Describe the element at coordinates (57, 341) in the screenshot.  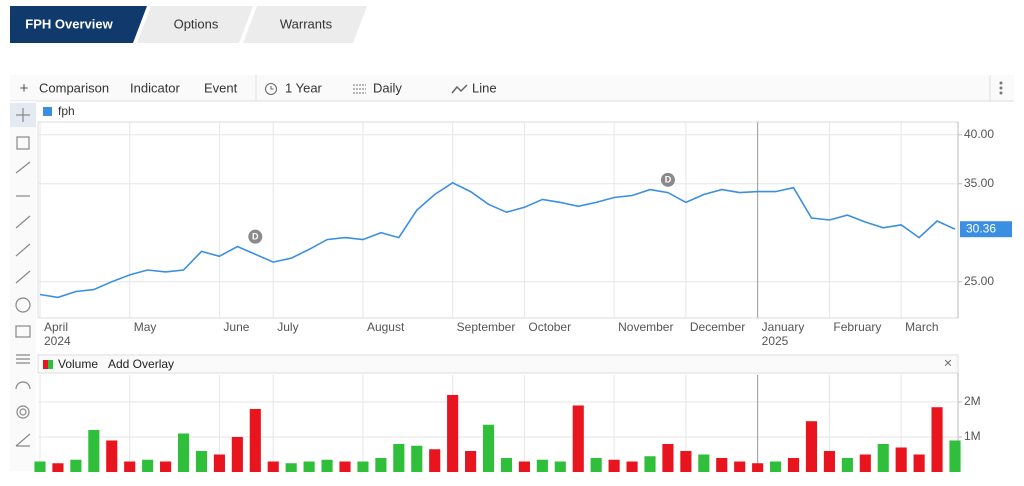
I see `x-year-label: 2024` at that location.